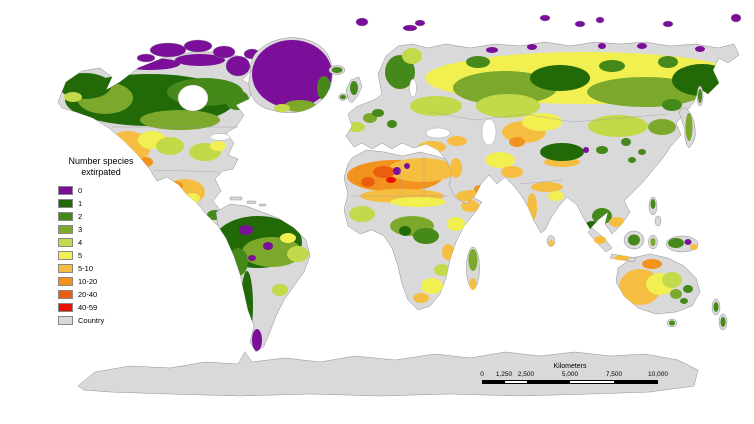  I want to click on legend-label: 3, so click(80, 229).